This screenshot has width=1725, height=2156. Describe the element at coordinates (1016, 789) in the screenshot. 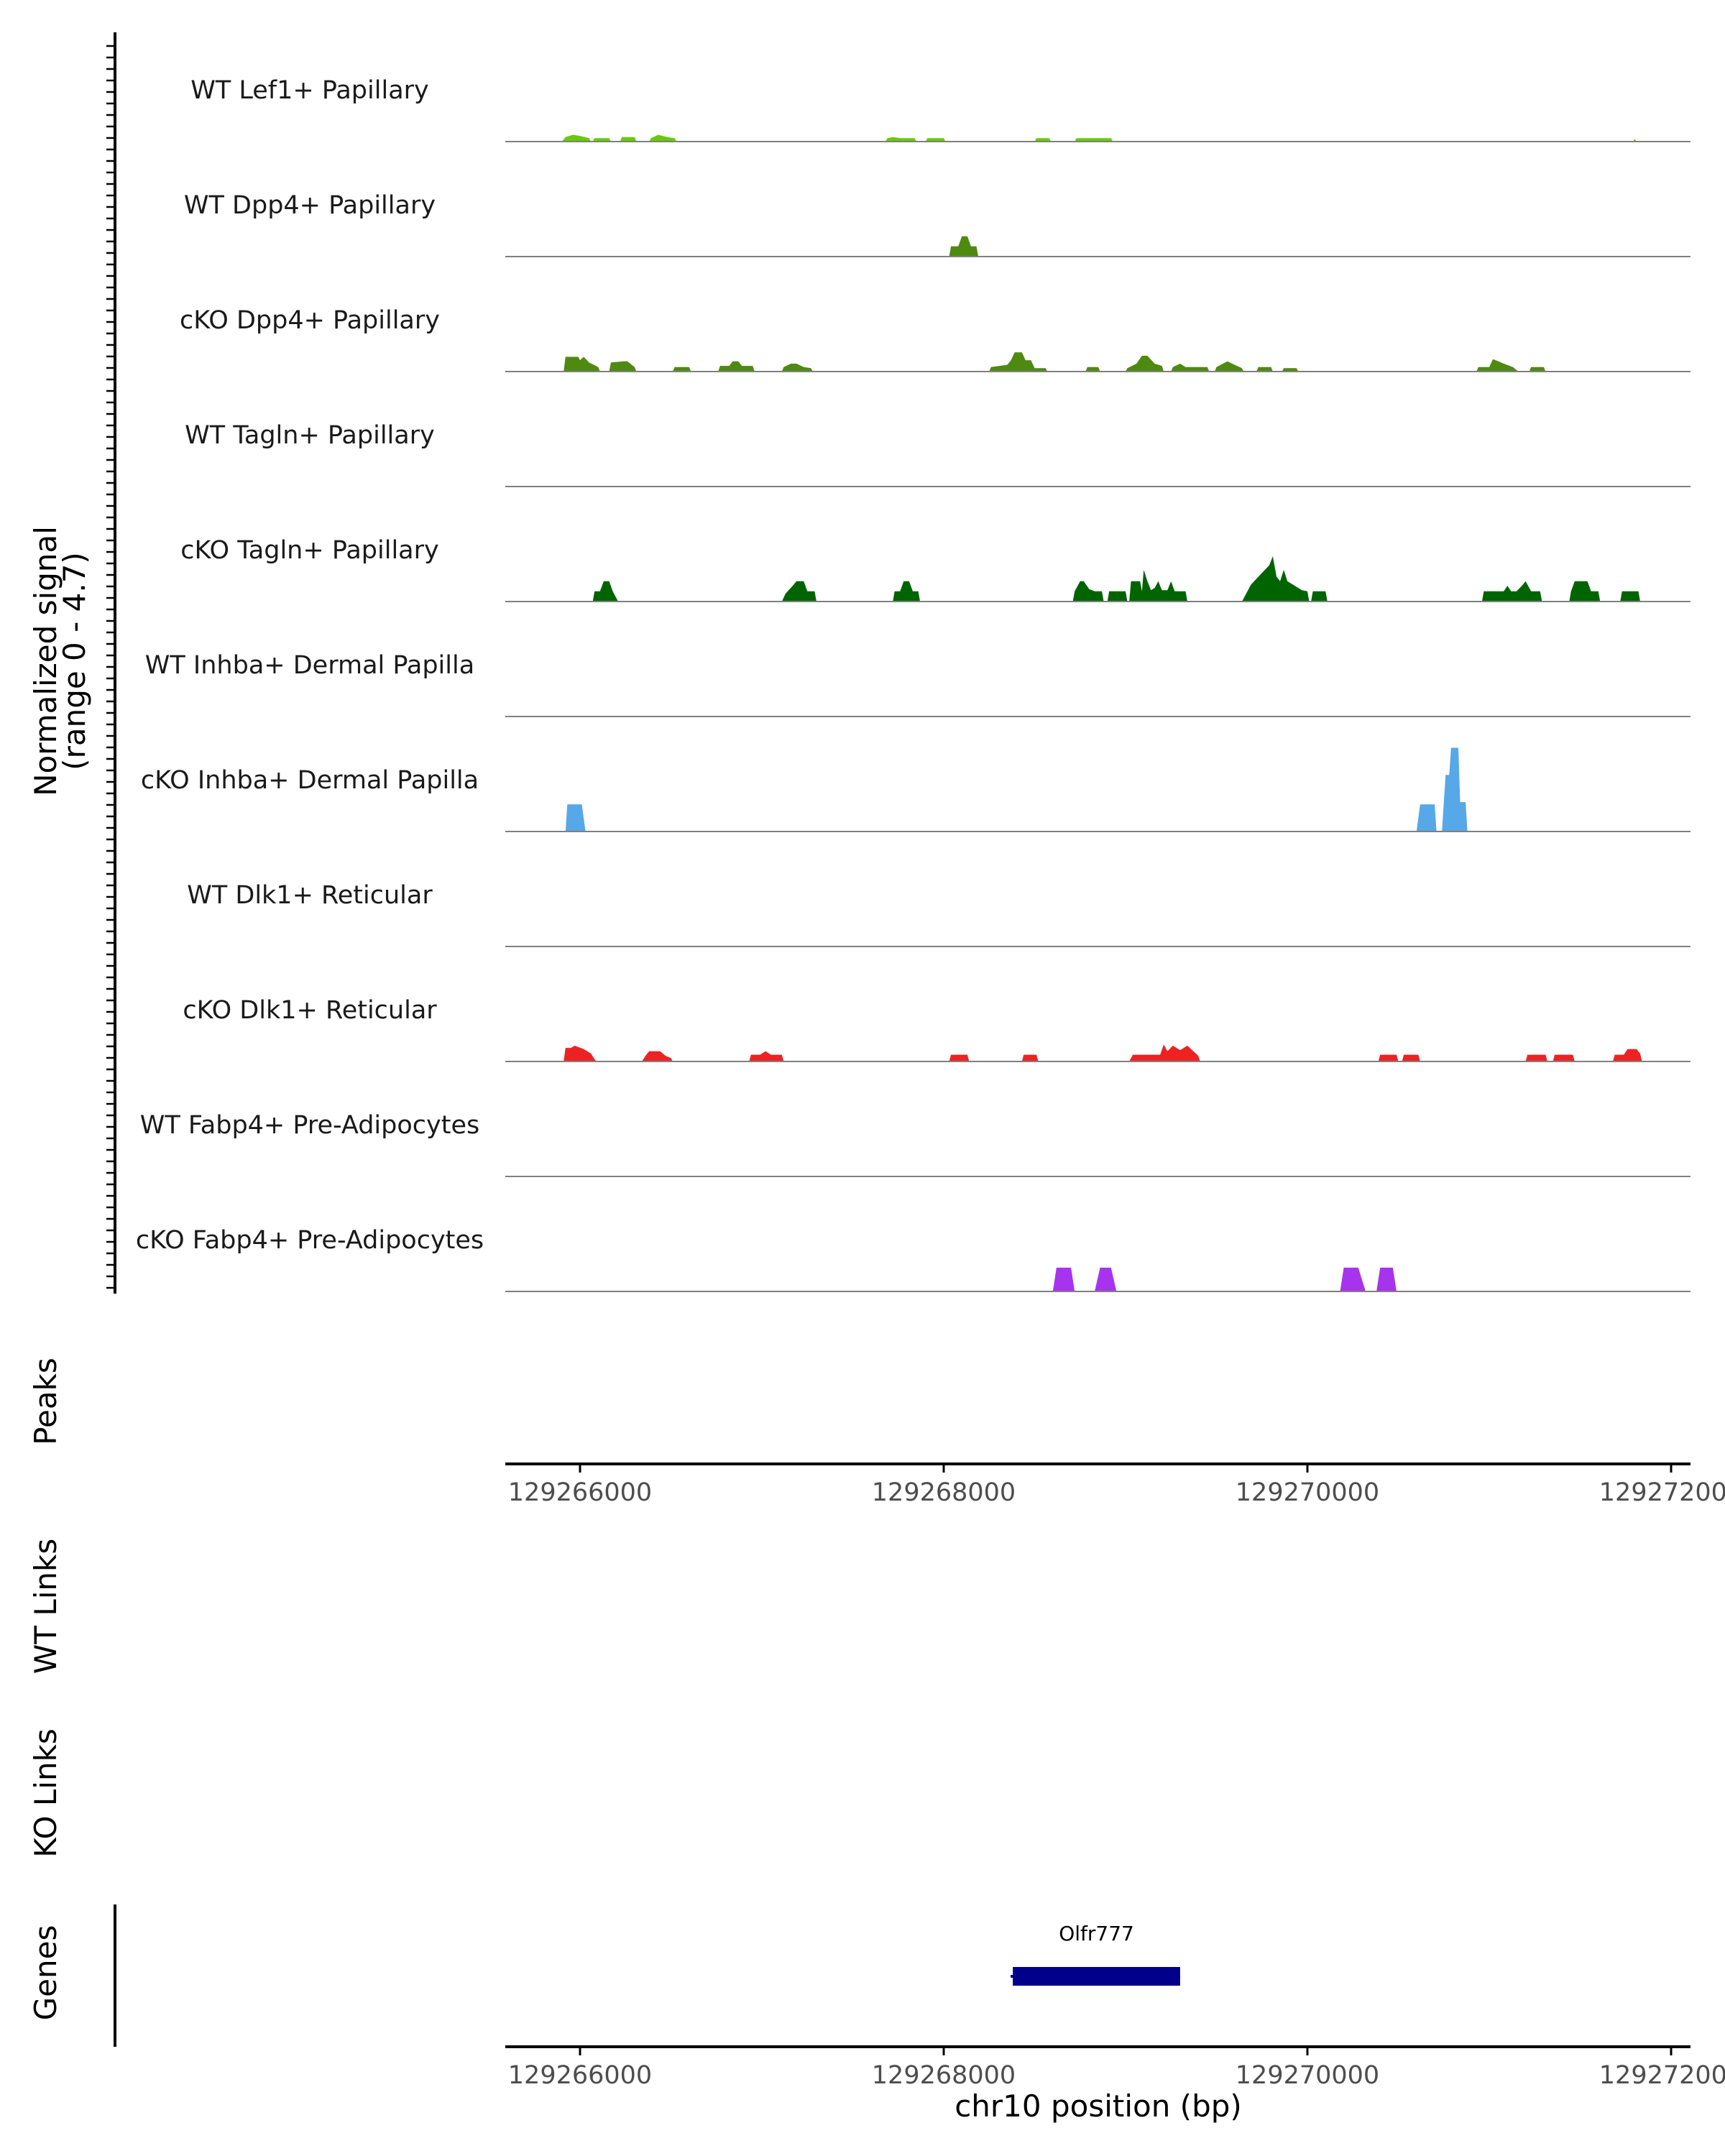

I see `coverage-area-cko-inhba-dermal-papilla` at that location.